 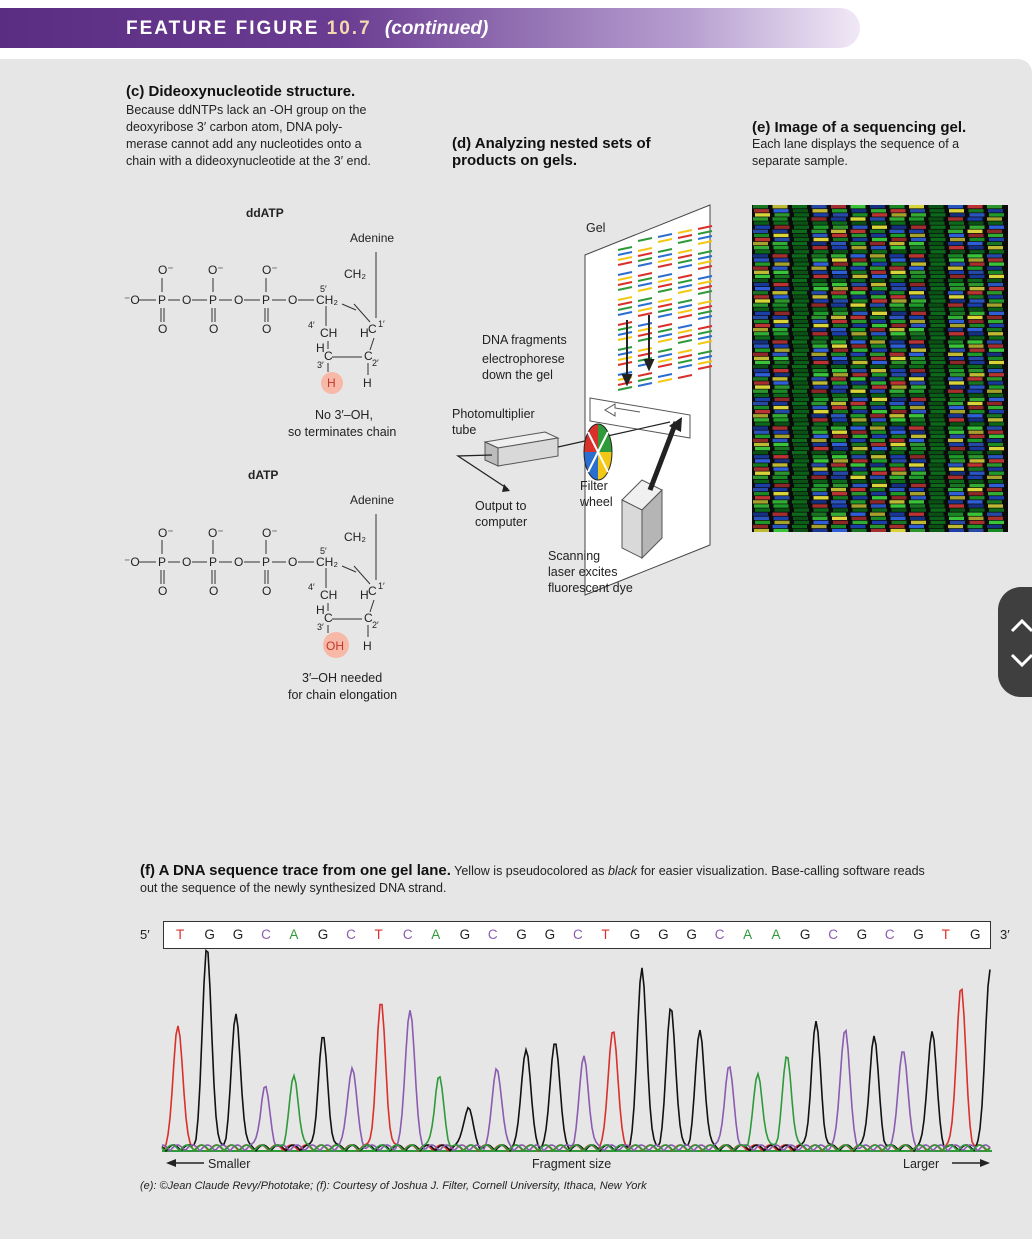 I want to click on ddatp-ch-4: CH, so click(x=328, y=333).